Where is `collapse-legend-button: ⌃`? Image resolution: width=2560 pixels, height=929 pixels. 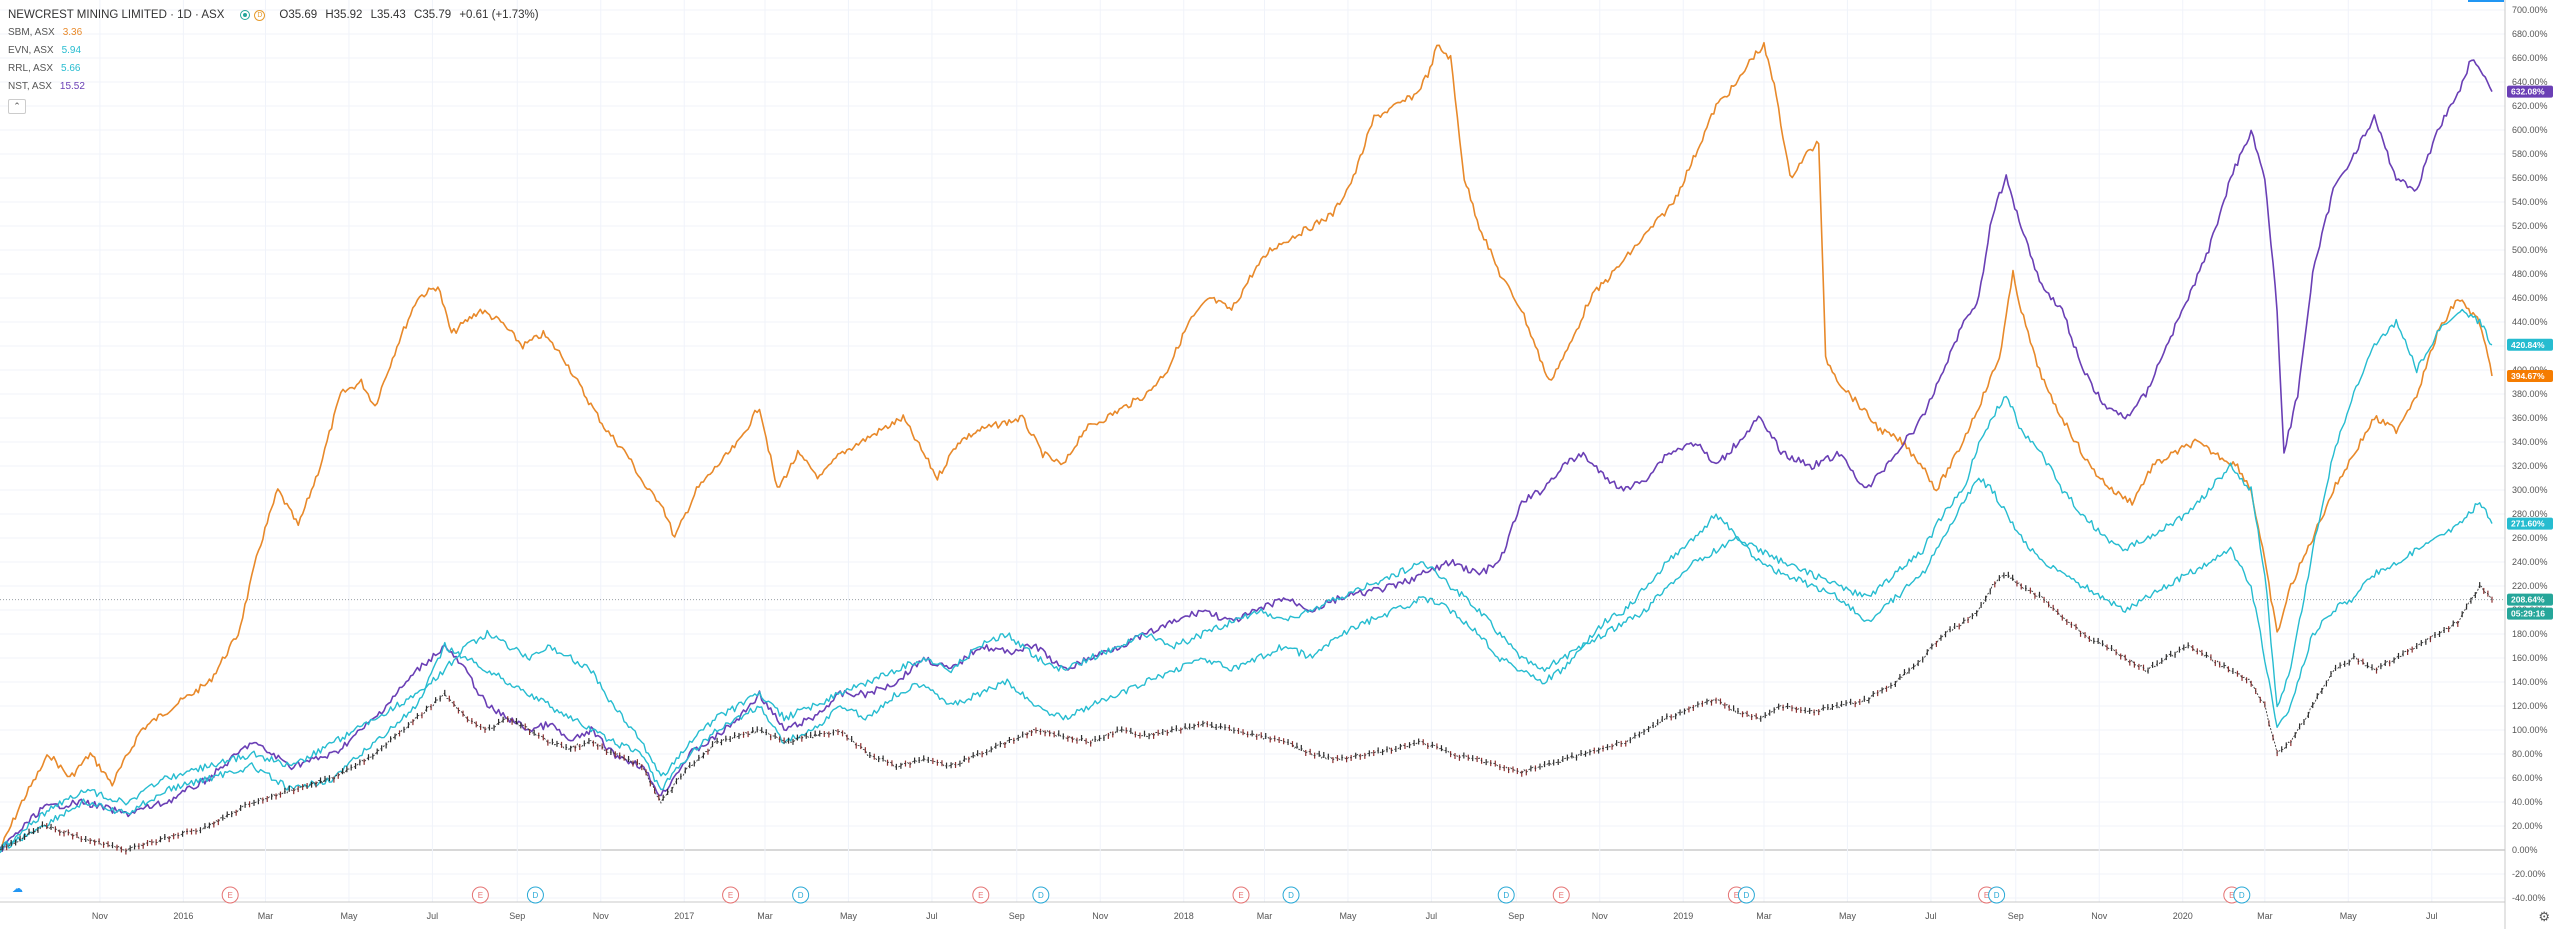
collapse-legend-button: ⌃ is located at coordinates (17, 106).